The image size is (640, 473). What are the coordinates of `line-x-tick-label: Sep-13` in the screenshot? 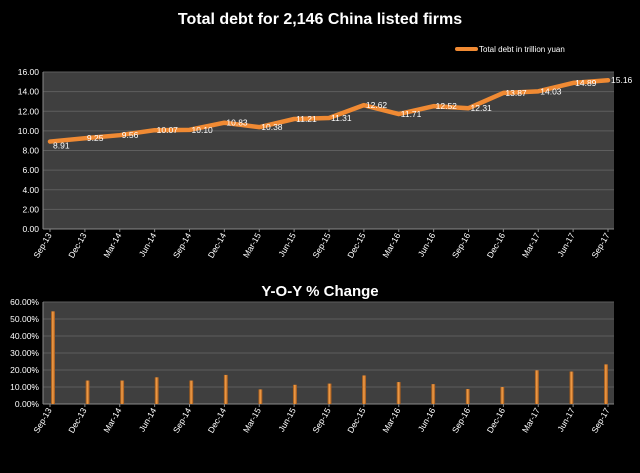 It's located at (42, 245).